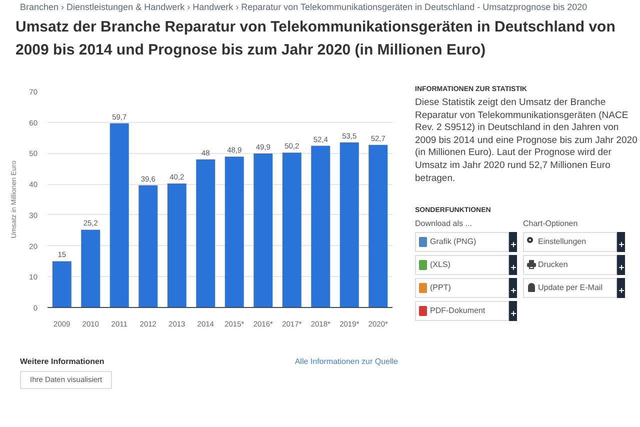  I want to click on text: Diese Statistik zeigt den Umsatz der Branche Reparatur von Telekommunikationsgeräten (NACE Rev. 2 S9512) in Deutschland in den Jahren von 2009 bis 2014 und eine Prognose bis zum Jahr 2020 (in Millionen Euro). Laut der Prognose wird der Umsatz im Jahr 2020 rund 52,7 Millionen Euro betragen., so click(526, 141).